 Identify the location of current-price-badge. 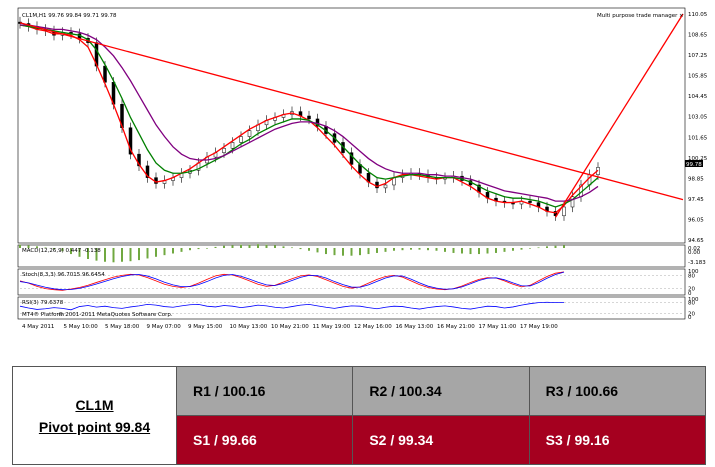
(694, 163).